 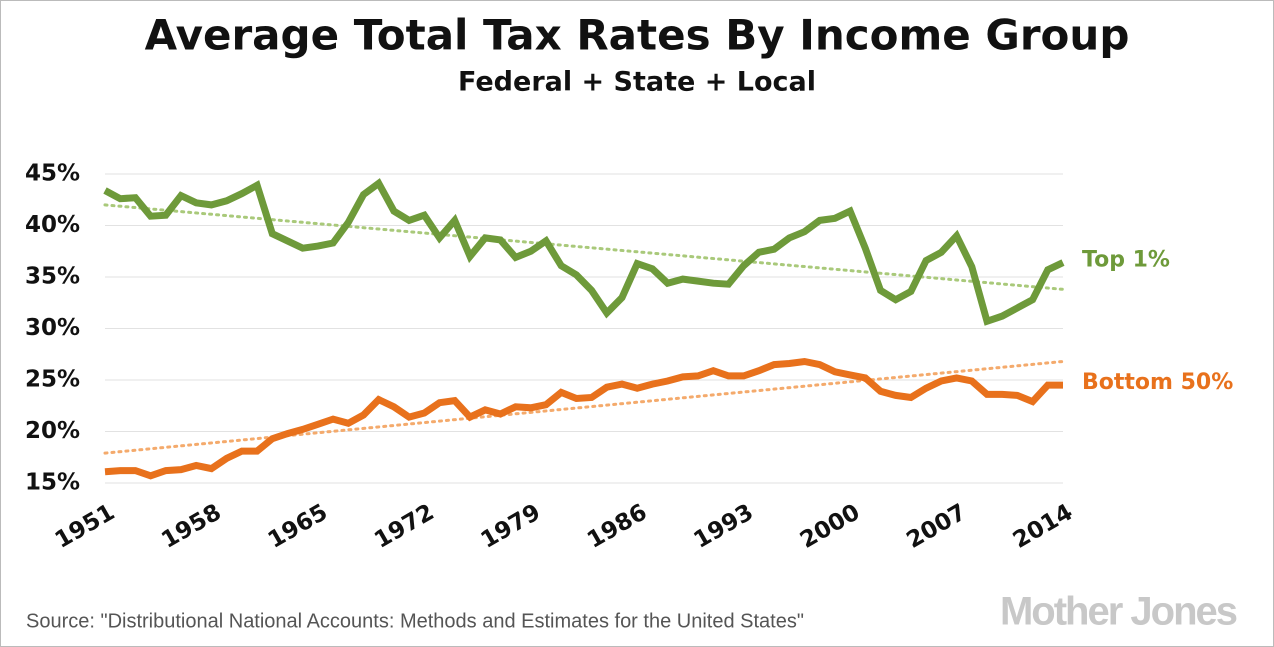 I want to click on y-tick-label: 20%, so click(x=52, y=431).